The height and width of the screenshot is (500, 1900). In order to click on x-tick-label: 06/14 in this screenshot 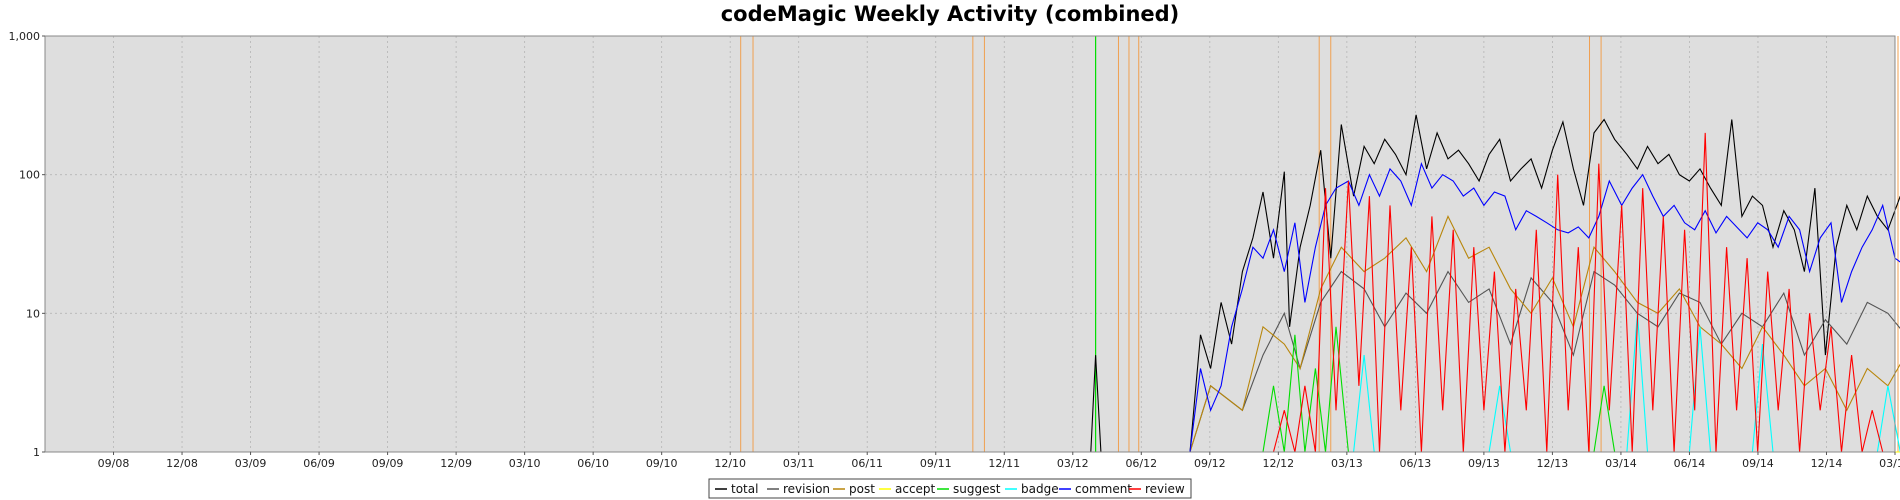, I will do `click(1690, 463)`.